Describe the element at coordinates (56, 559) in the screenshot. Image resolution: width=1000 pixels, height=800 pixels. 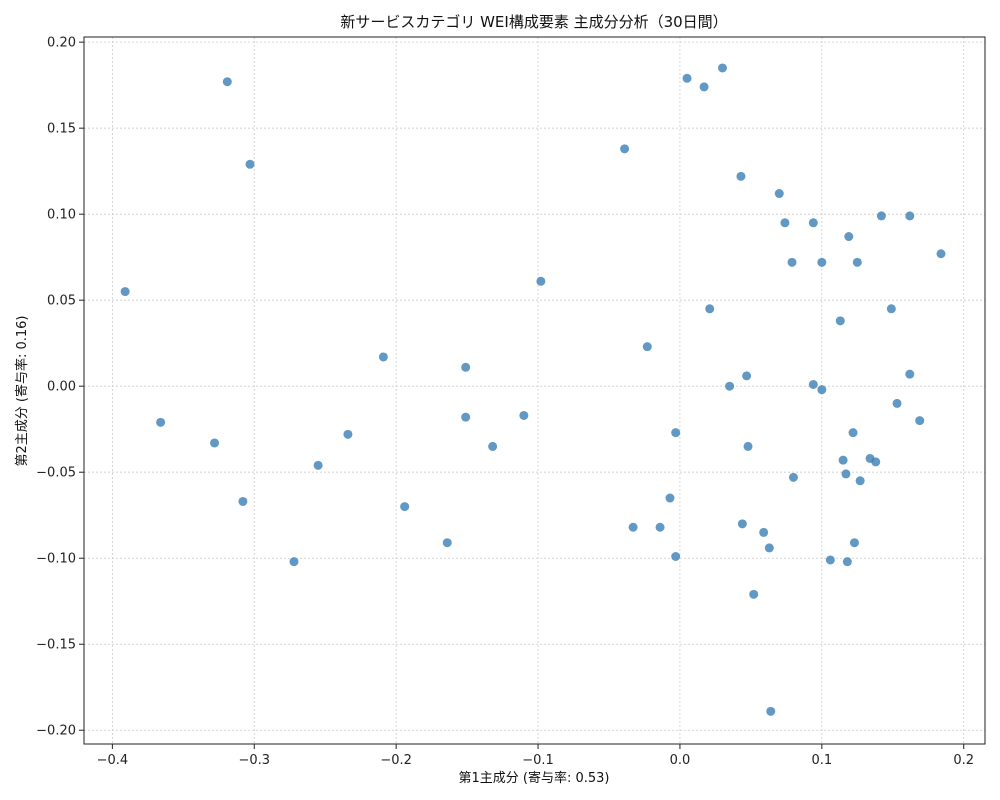
I see `y-tick-label: −0.10` at that location.